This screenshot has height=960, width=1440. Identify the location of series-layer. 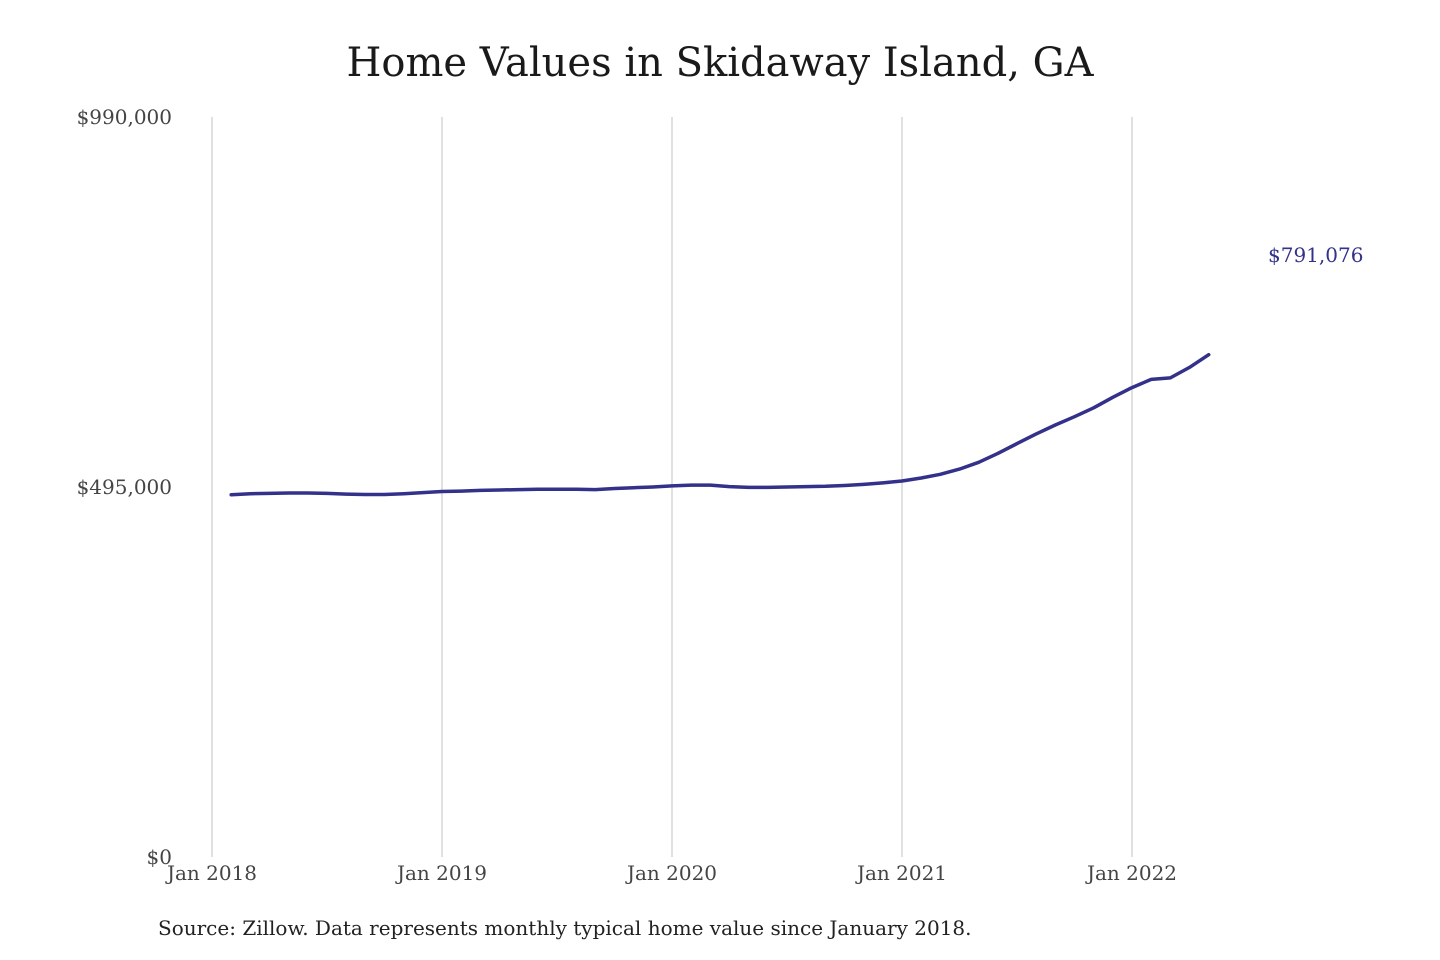
(720, 424).